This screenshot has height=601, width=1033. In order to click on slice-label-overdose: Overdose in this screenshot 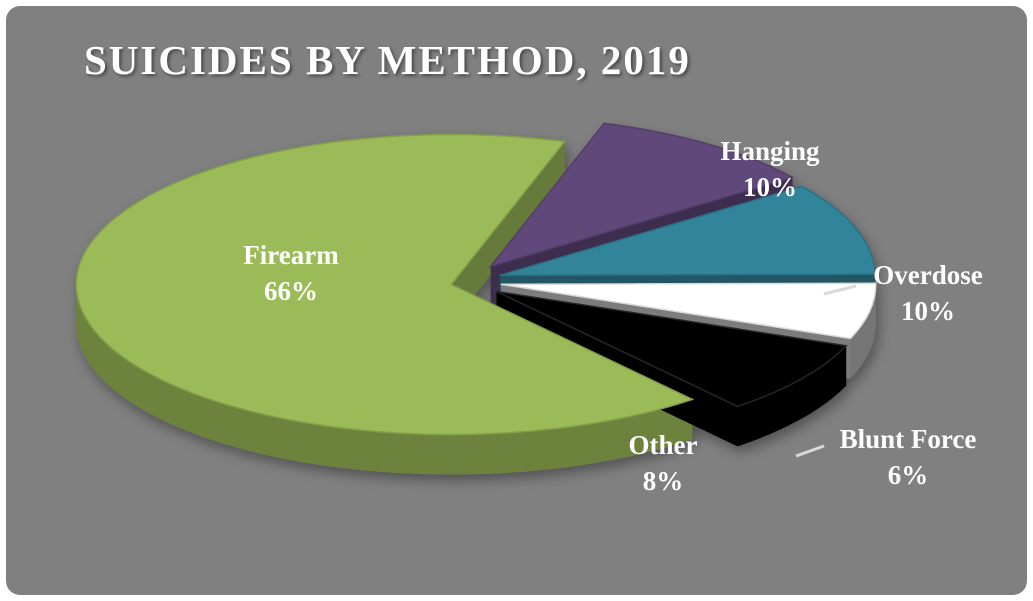, I will do `click(927, 275)`.